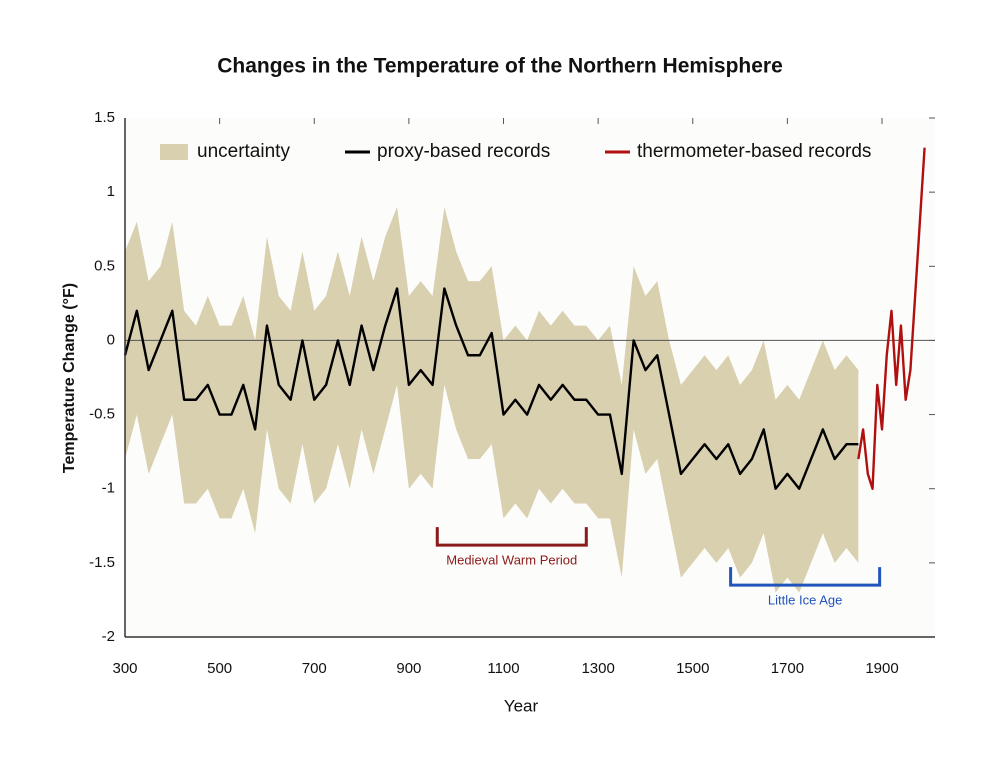  What do you see at coordinates (891, 318) in the screenshot?
I see `series-line` at bounding box center [891, 318].